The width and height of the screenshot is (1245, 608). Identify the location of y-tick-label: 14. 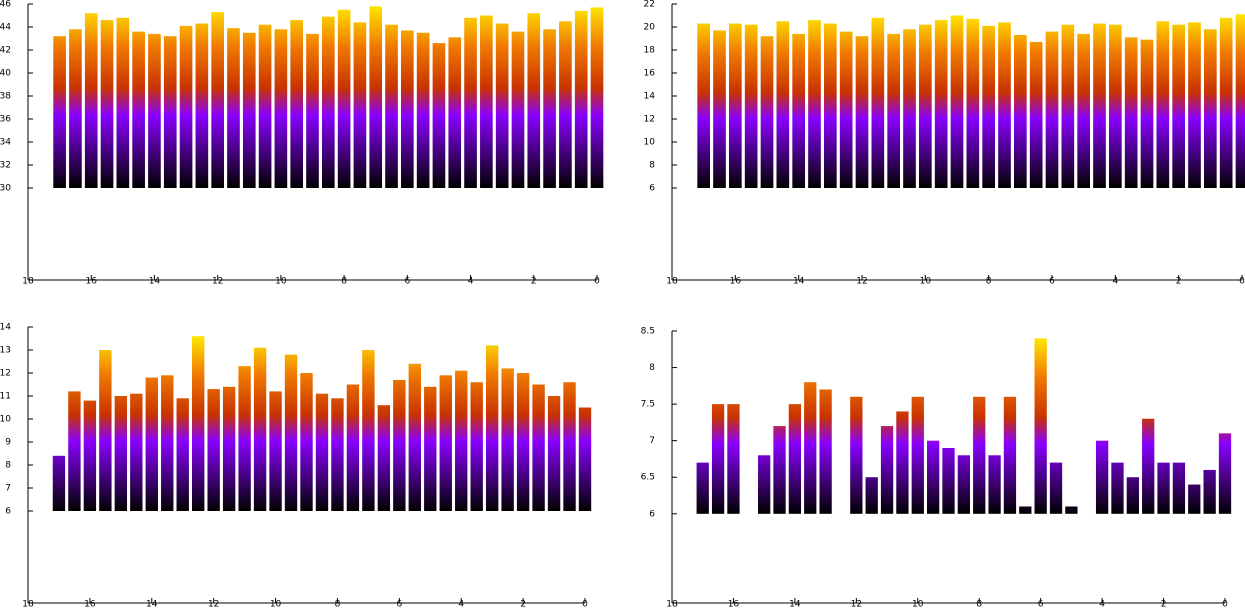
(650, 97).